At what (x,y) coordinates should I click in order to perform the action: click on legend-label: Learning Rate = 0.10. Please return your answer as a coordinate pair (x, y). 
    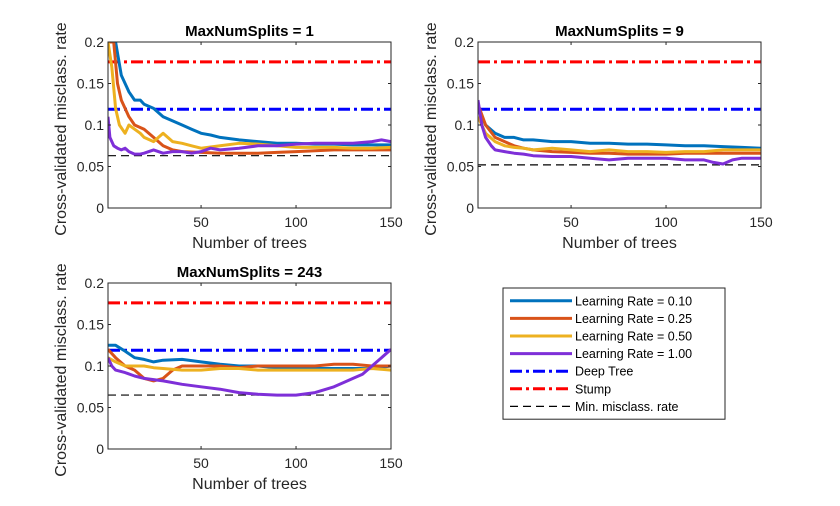
    Looking at the image, I should click on (633, 301).